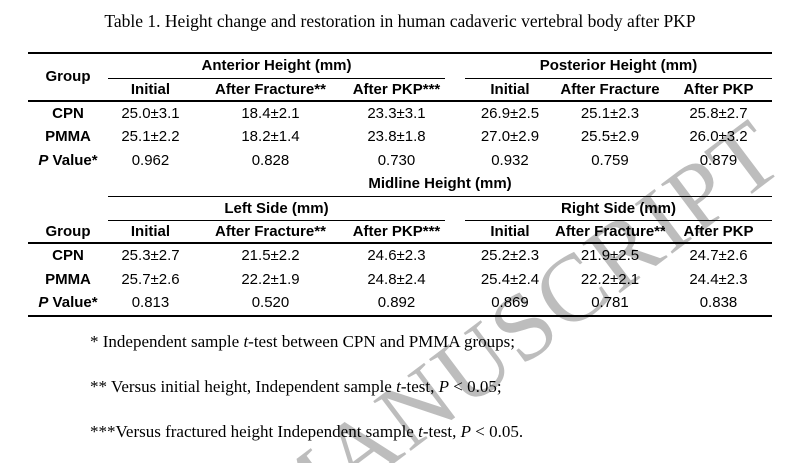 The height and width of the screenshot is (463, 800). What do you see at coordinates (270, 137) in the screenshot?
I see `data-cell: 18.2±1.4` at bounding box center [270, 137].